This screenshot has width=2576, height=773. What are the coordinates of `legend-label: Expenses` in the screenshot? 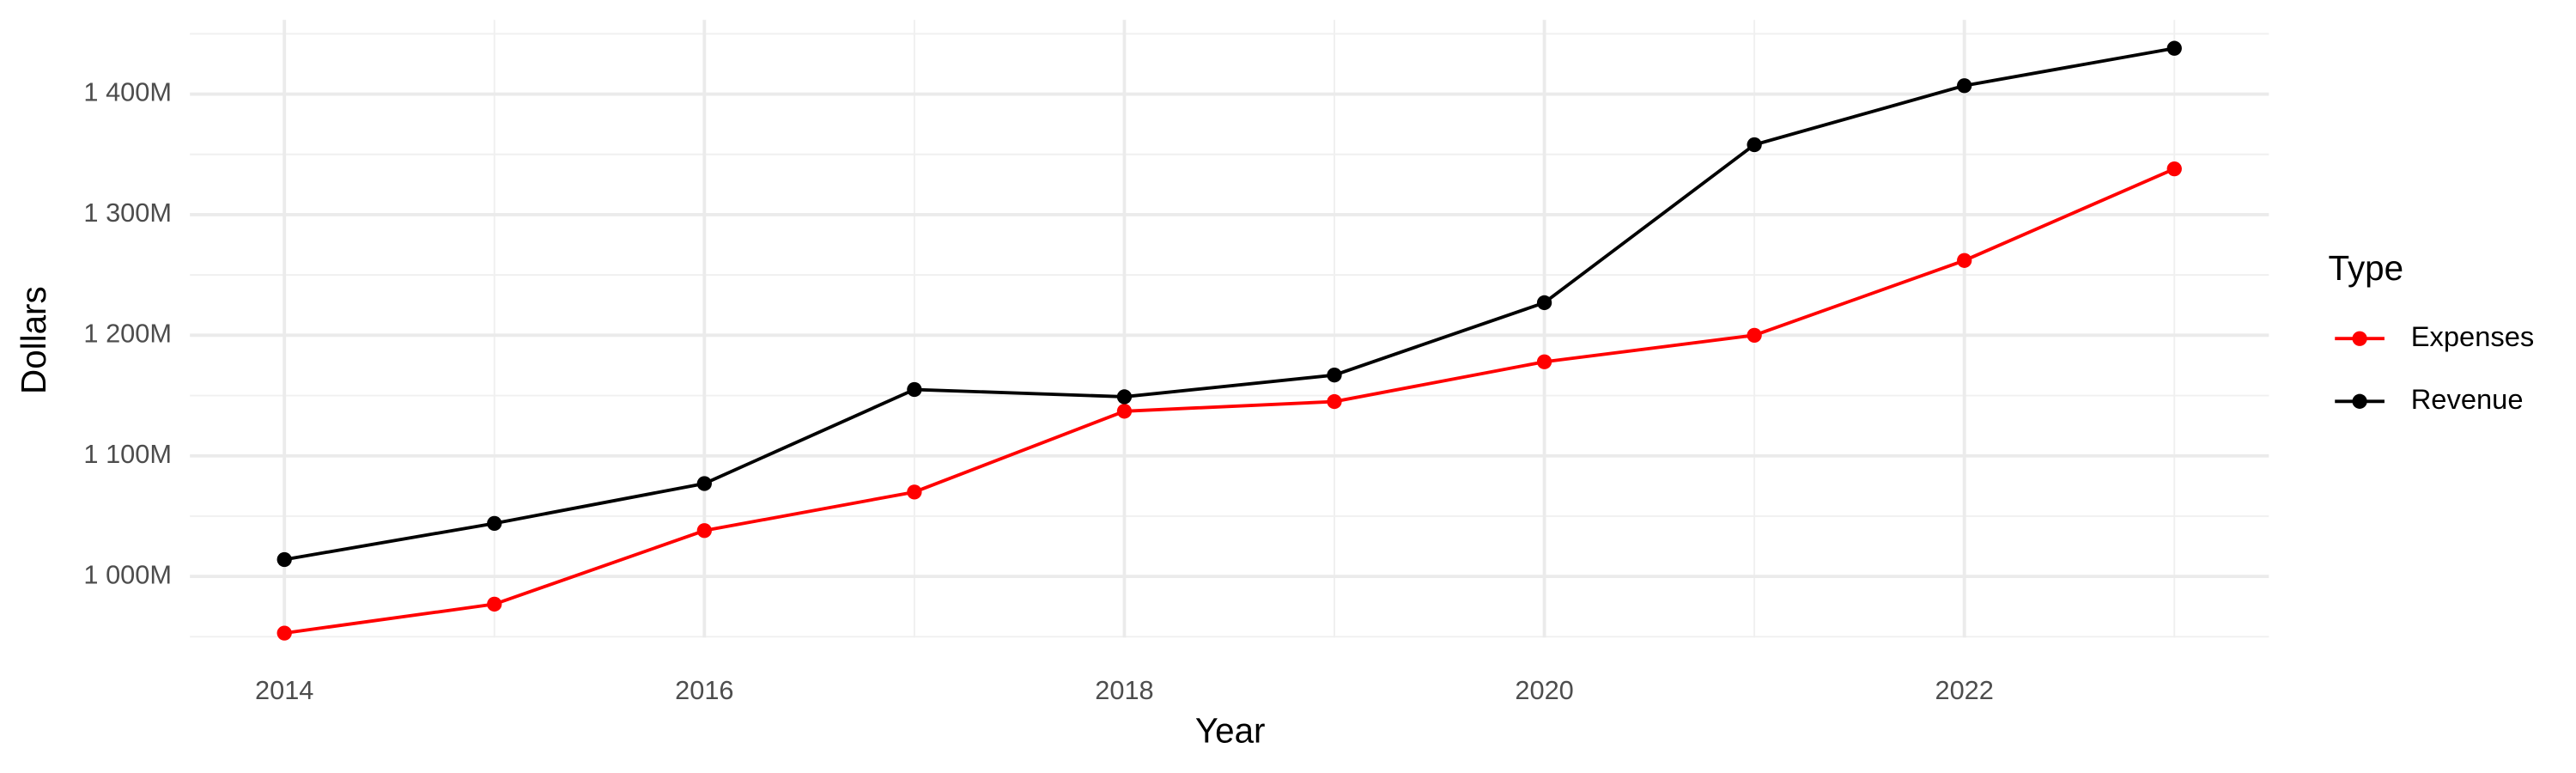 It's located at (2473, 336).